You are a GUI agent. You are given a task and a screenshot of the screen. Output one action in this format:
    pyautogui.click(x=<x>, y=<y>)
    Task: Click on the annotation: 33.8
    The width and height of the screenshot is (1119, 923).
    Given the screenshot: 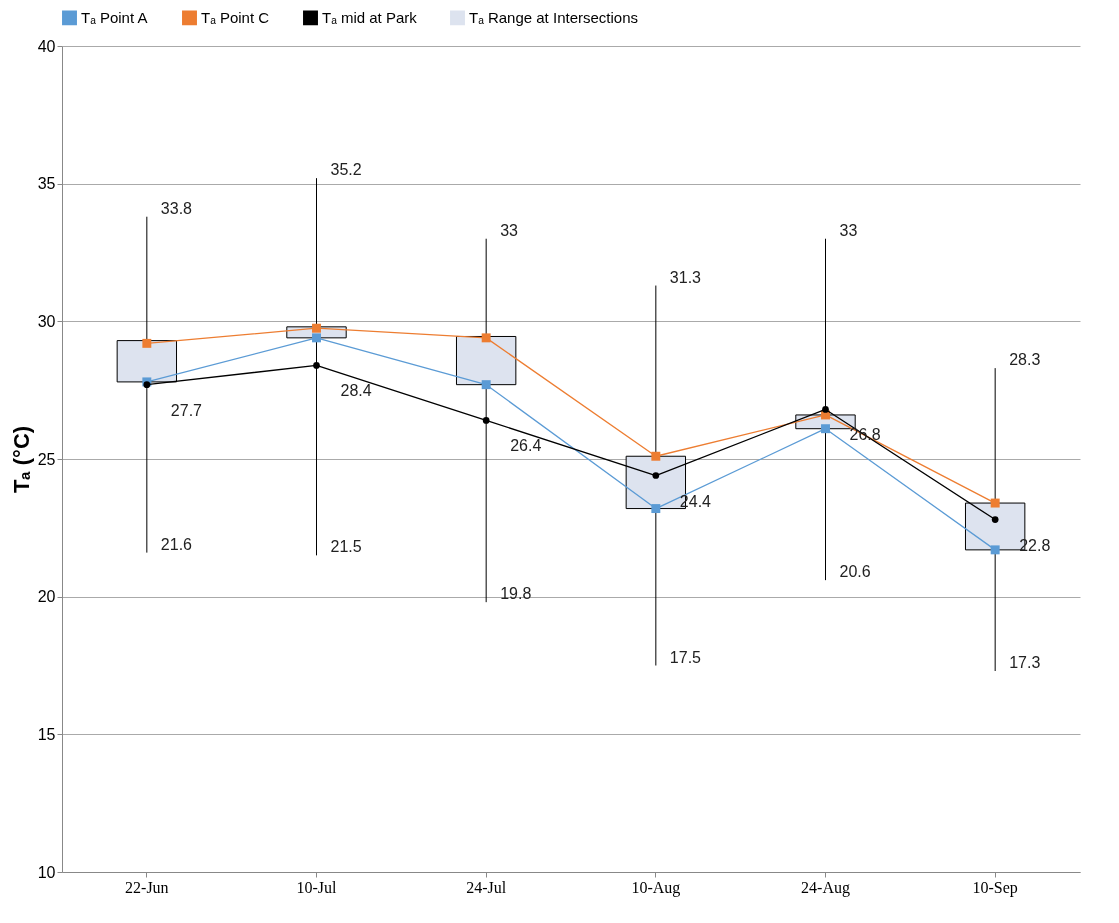 What is the action you would take?
    pyautogui.click(x=176, y=208)
    